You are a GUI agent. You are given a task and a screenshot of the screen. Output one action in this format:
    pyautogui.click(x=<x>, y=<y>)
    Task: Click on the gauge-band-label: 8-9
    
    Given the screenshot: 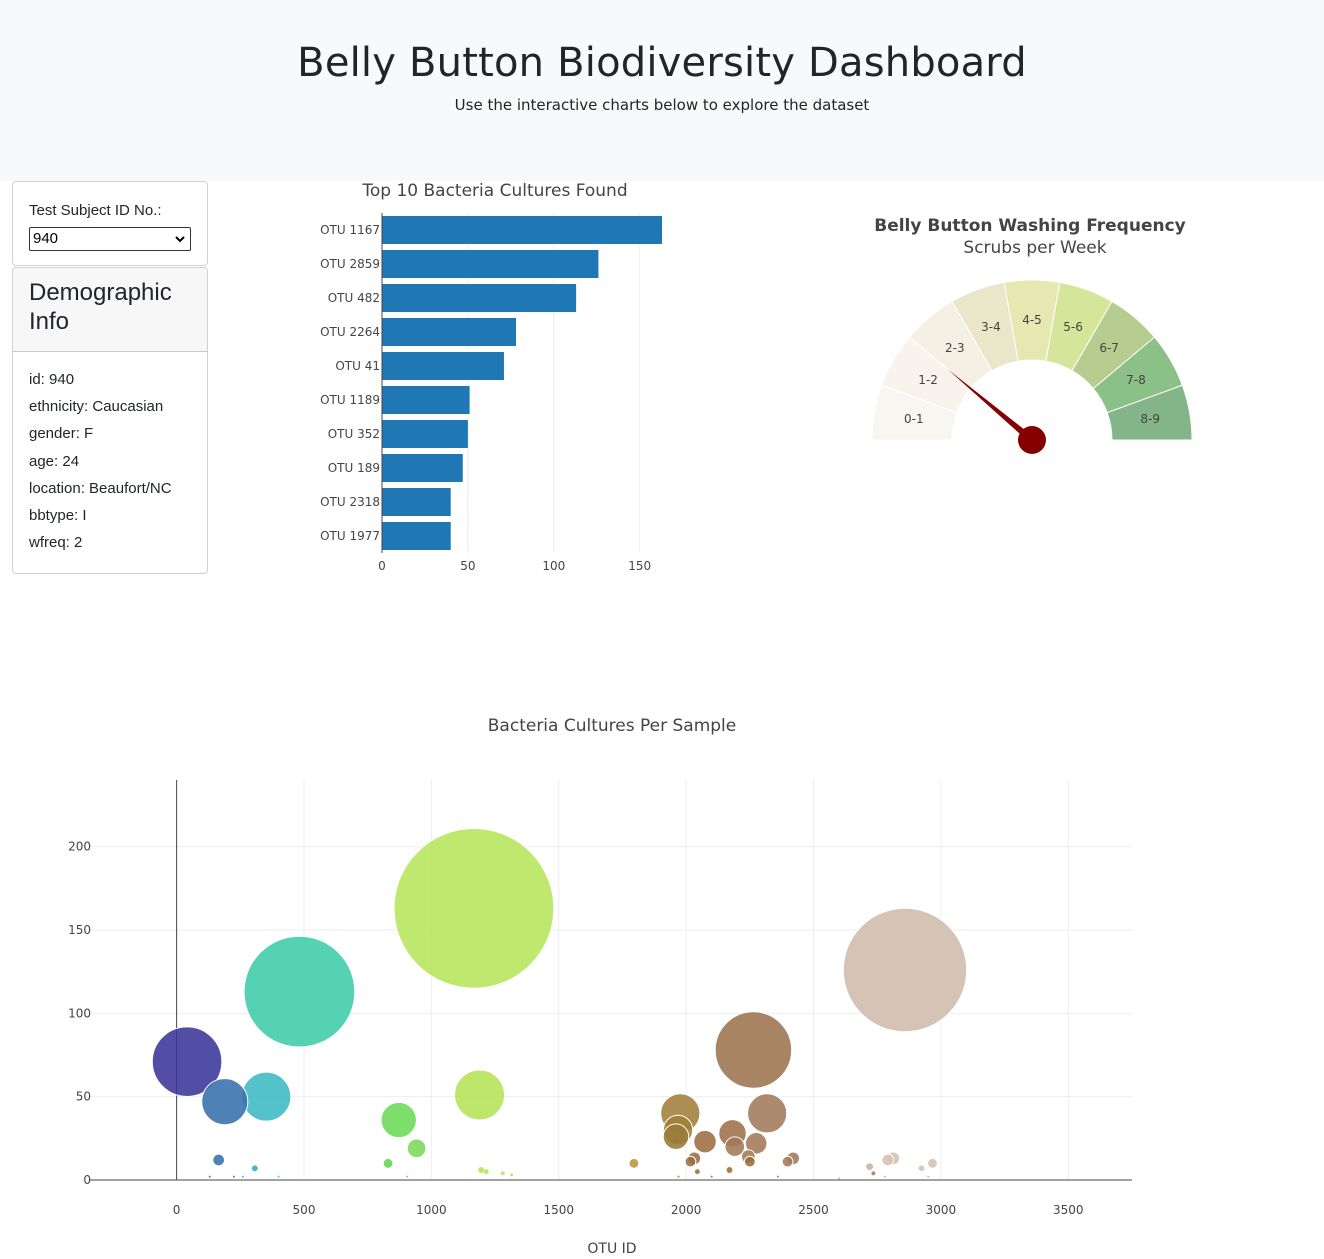 What is the action you would take?
    pyautogui.click(x=1150, y=419)
    